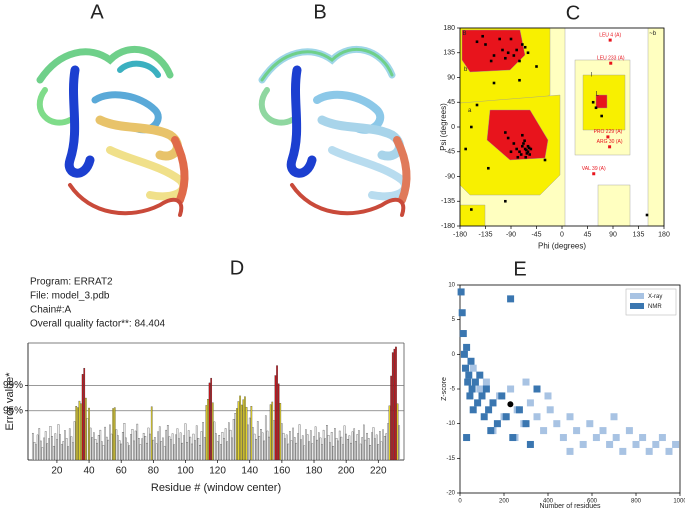 Image resolution: width=685 pixels, height=509 pixels. What do you see at coordinates (594, 174) in the screenshot?
I see `labeled-point` at bounding box center [594, 174].